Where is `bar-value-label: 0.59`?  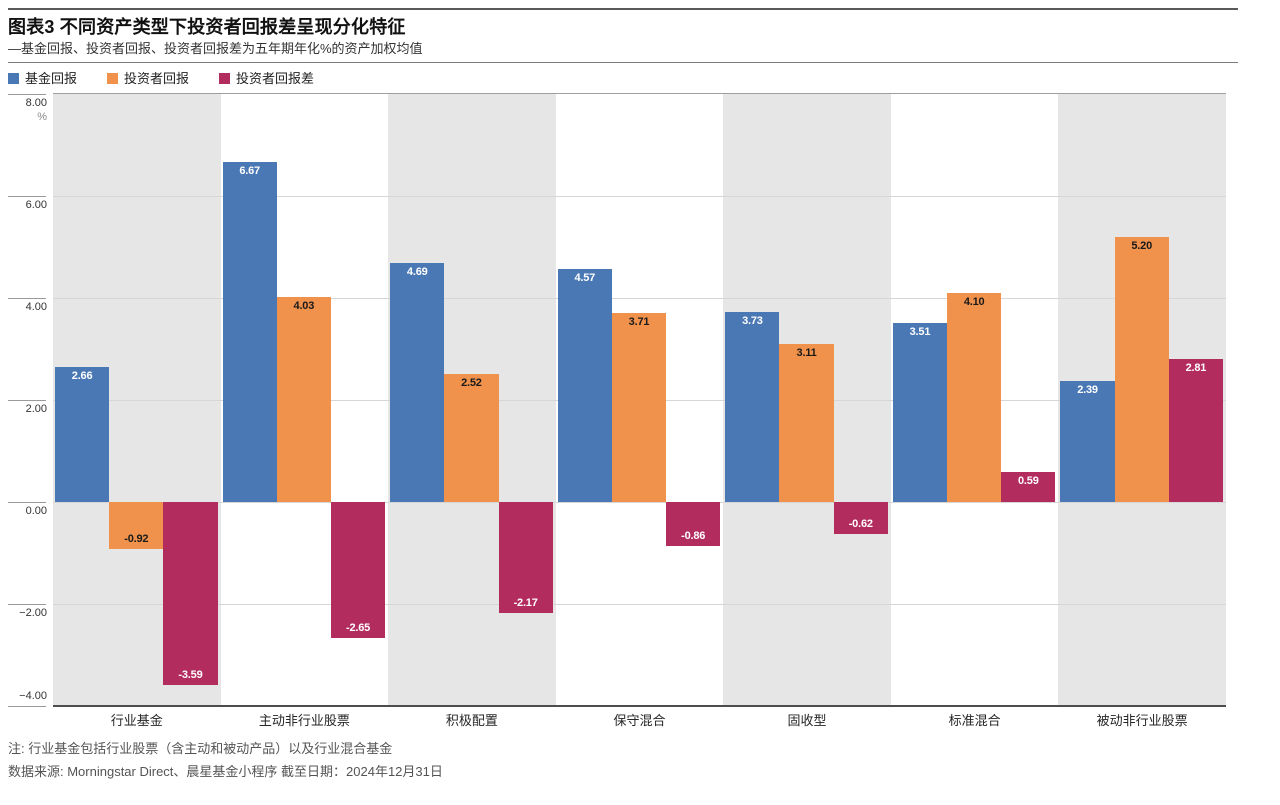 bar-value-label: 0.59 is located at coordinates (1028, 481).